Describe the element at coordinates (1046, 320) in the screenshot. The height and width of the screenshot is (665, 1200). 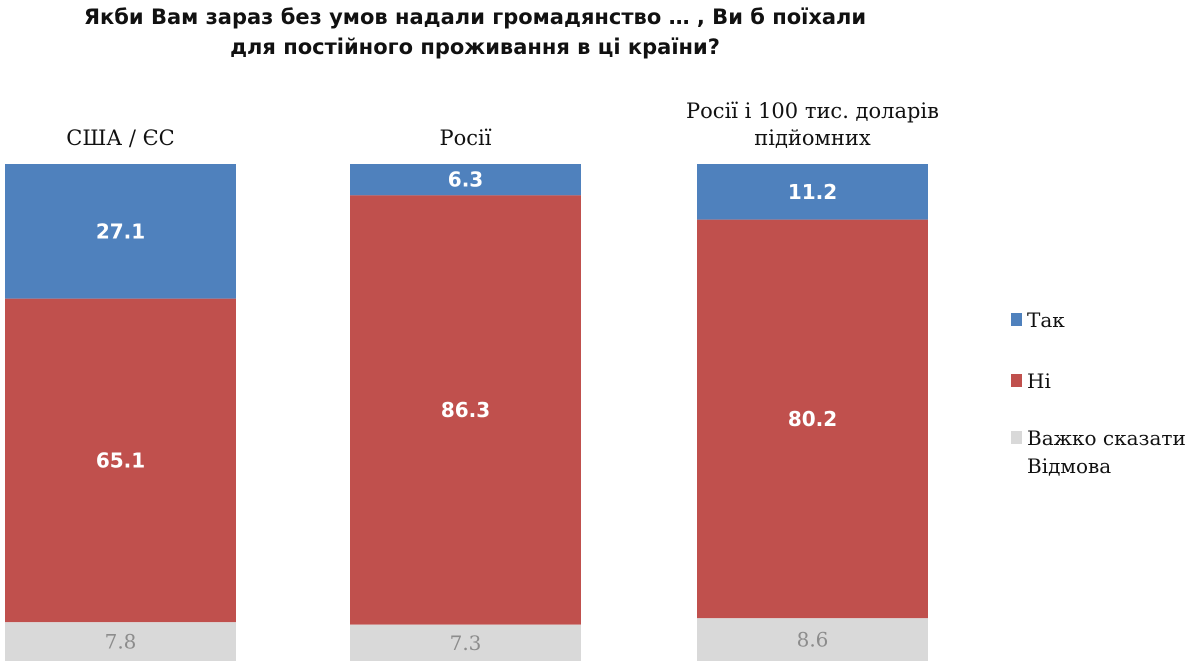
I see `legend-label: Так` at that location.